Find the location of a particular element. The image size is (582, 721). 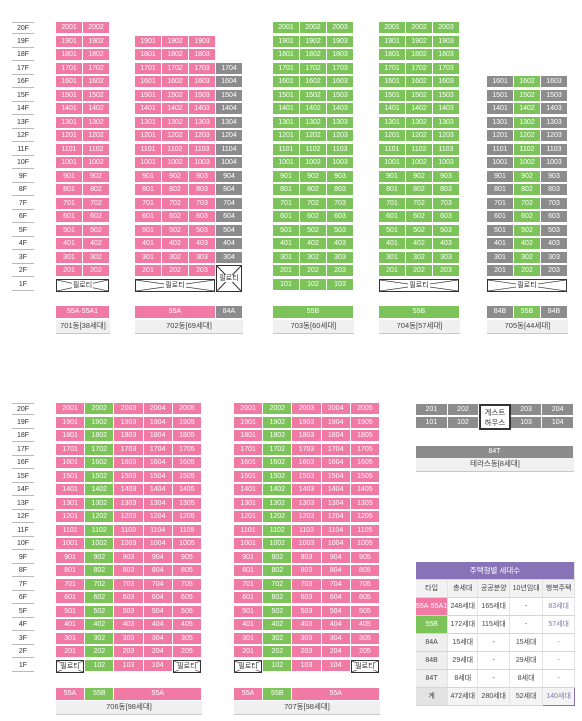

unit-cell: 201 is located at coordinates (392, 271).